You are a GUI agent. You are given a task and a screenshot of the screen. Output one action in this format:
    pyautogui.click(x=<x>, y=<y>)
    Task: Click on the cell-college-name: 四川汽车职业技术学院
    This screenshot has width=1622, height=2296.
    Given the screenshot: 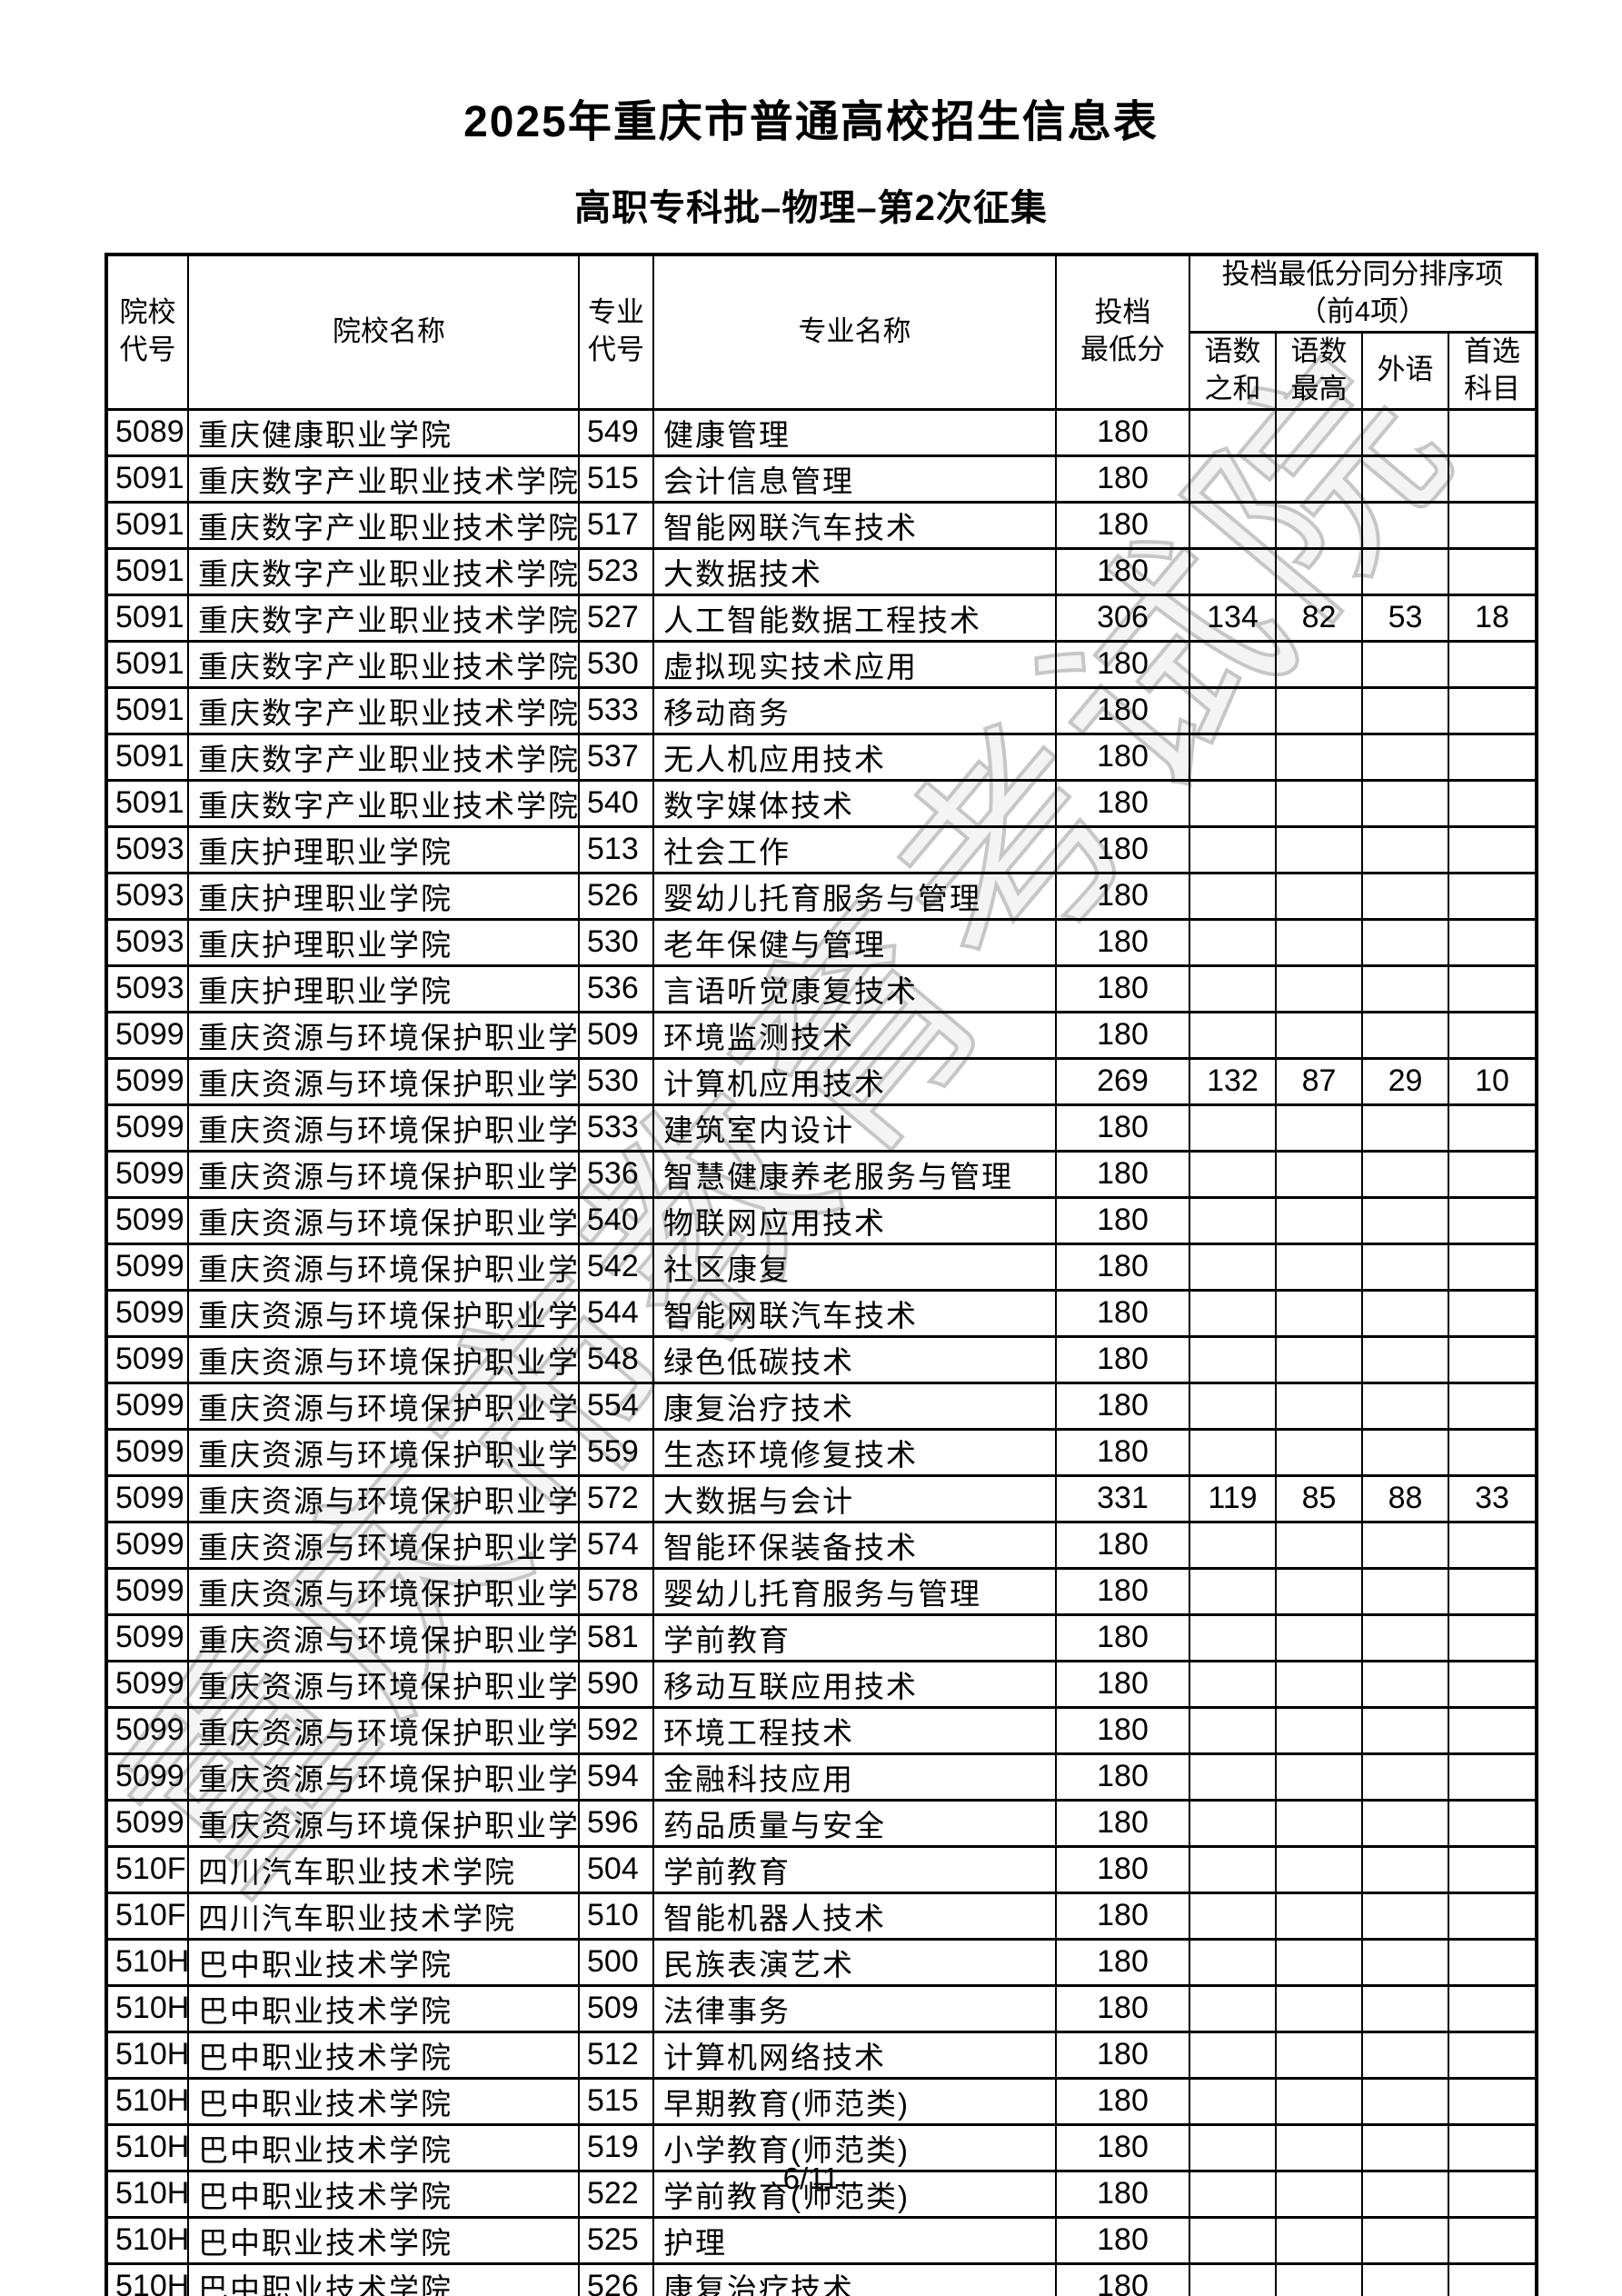 What is the action you would take?
    pyautogui.click(x=383, y=1869)
    